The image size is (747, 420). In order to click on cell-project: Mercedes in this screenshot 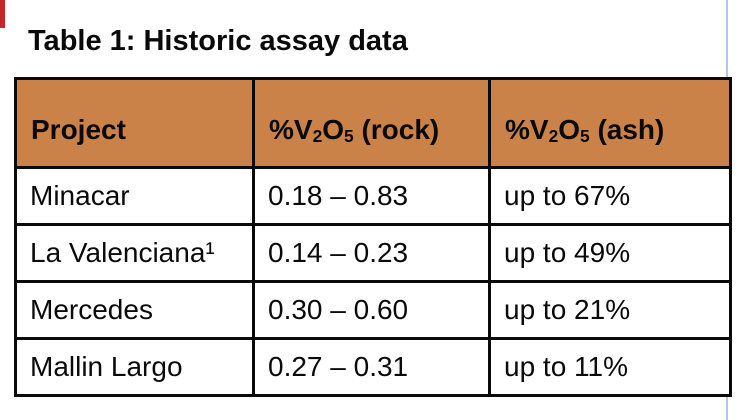, I will do `click(134, 310)`.